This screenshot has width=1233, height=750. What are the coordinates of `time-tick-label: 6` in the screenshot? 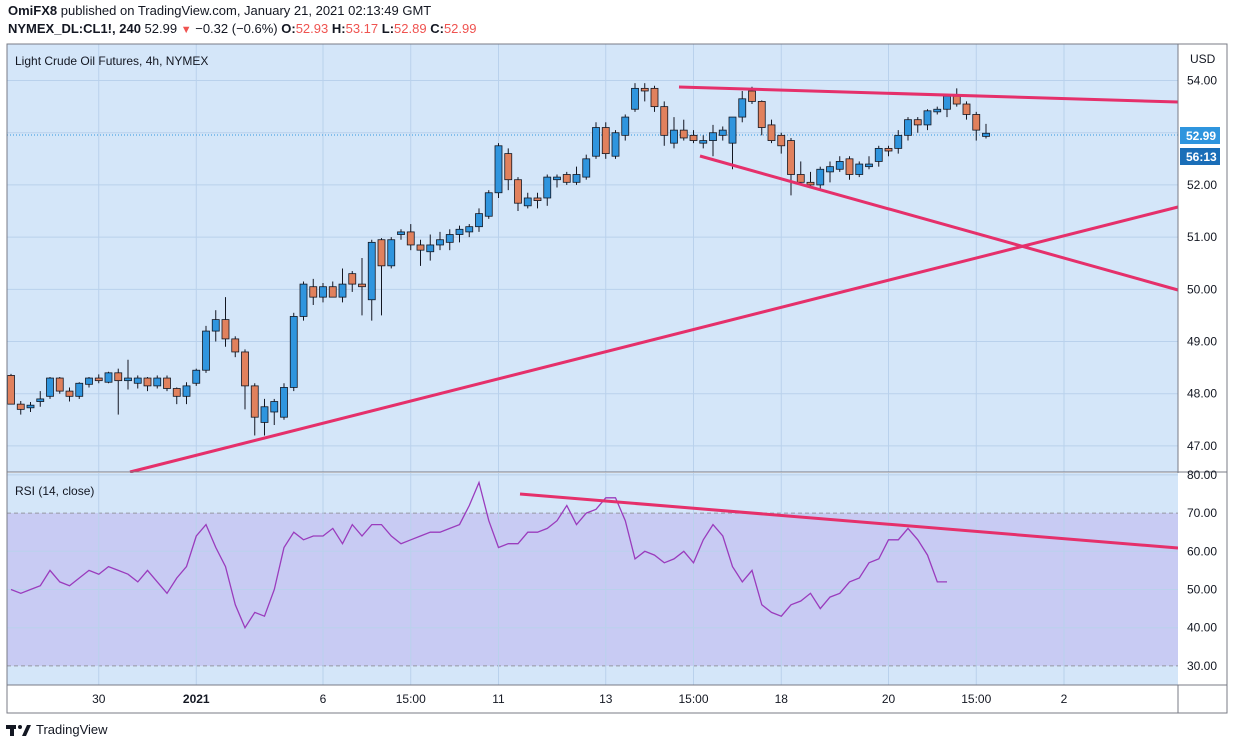 It's located at (323, 699).